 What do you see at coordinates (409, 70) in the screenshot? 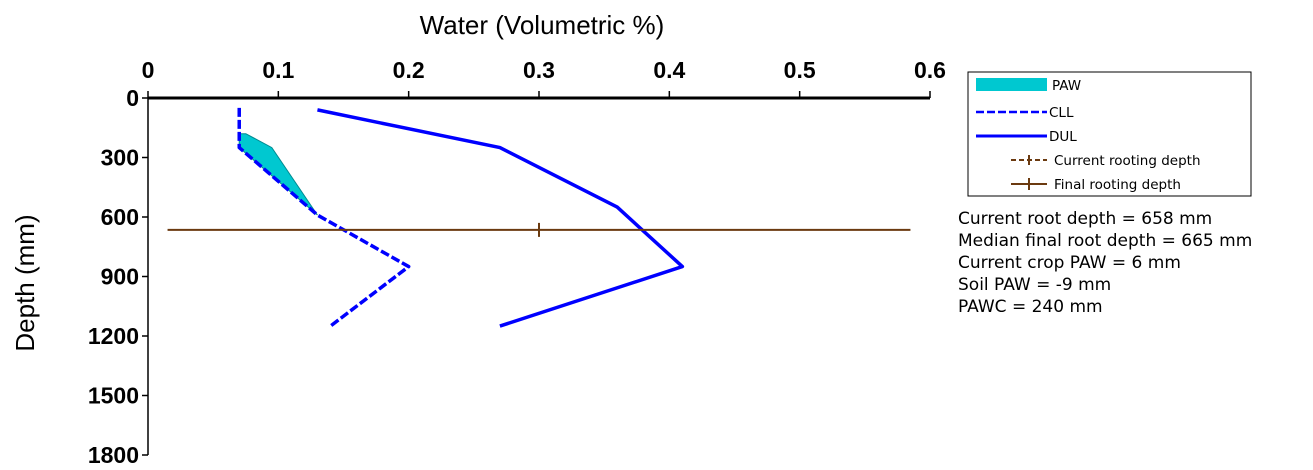
I see `x-tick-label: 0.2` at bounding box center [409, 70].